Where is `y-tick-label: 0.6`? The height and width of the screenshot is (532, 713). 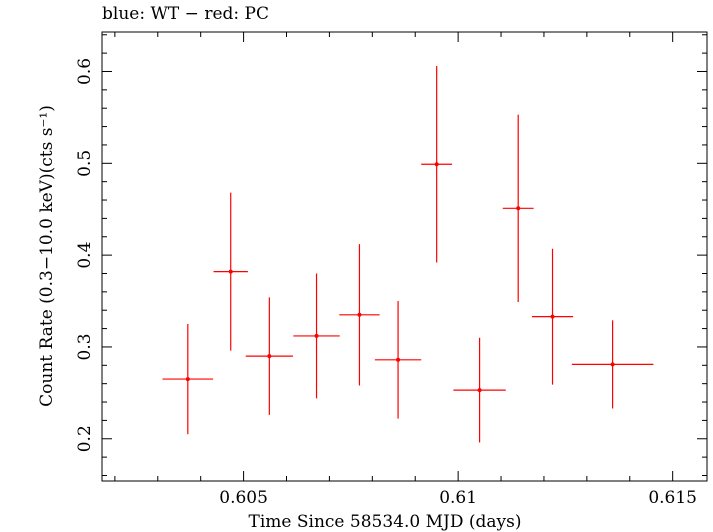 y-tick-label: 0.6 is located at coordinates (85, 71).